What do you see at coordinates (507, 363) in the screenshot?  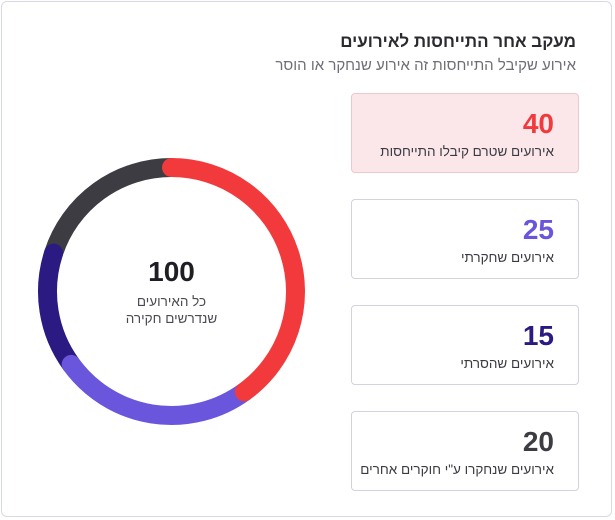 I see `stat-label-removed: אירועים שהסרתי` at bounding box center [507, 363].